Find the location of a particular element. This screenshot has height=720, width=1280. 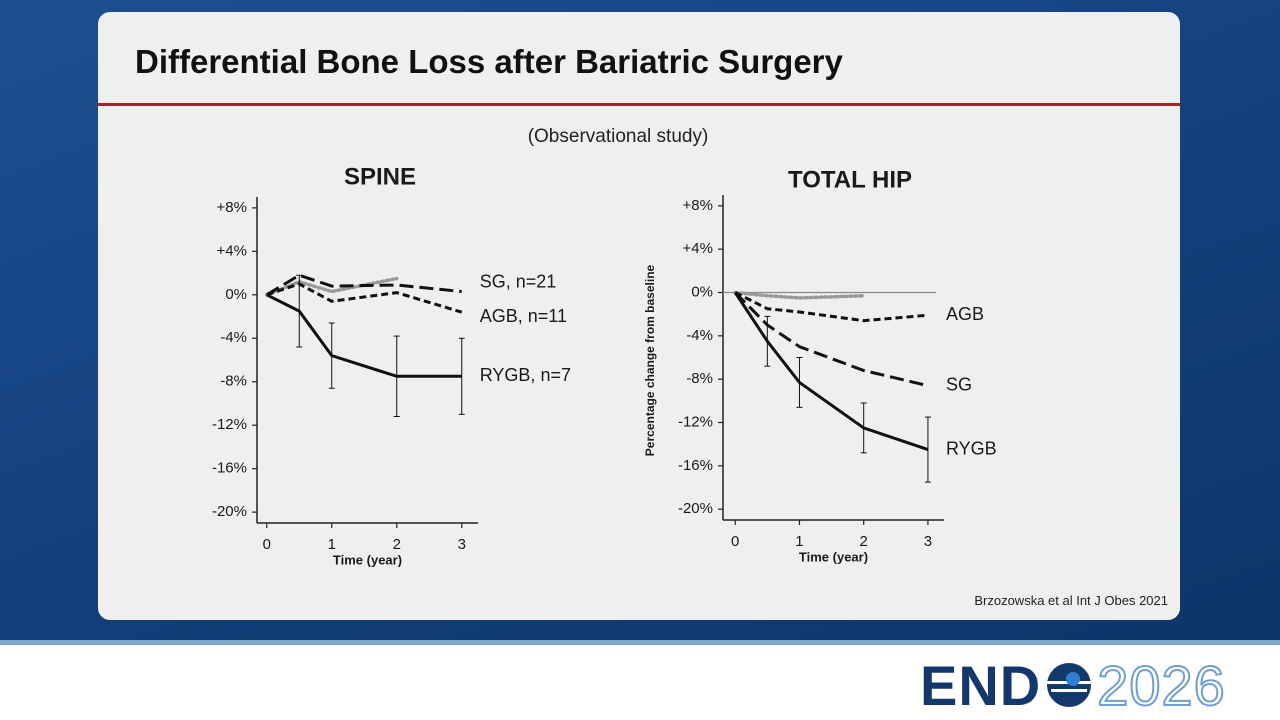

title-rule is located at coordinates (639, 104).